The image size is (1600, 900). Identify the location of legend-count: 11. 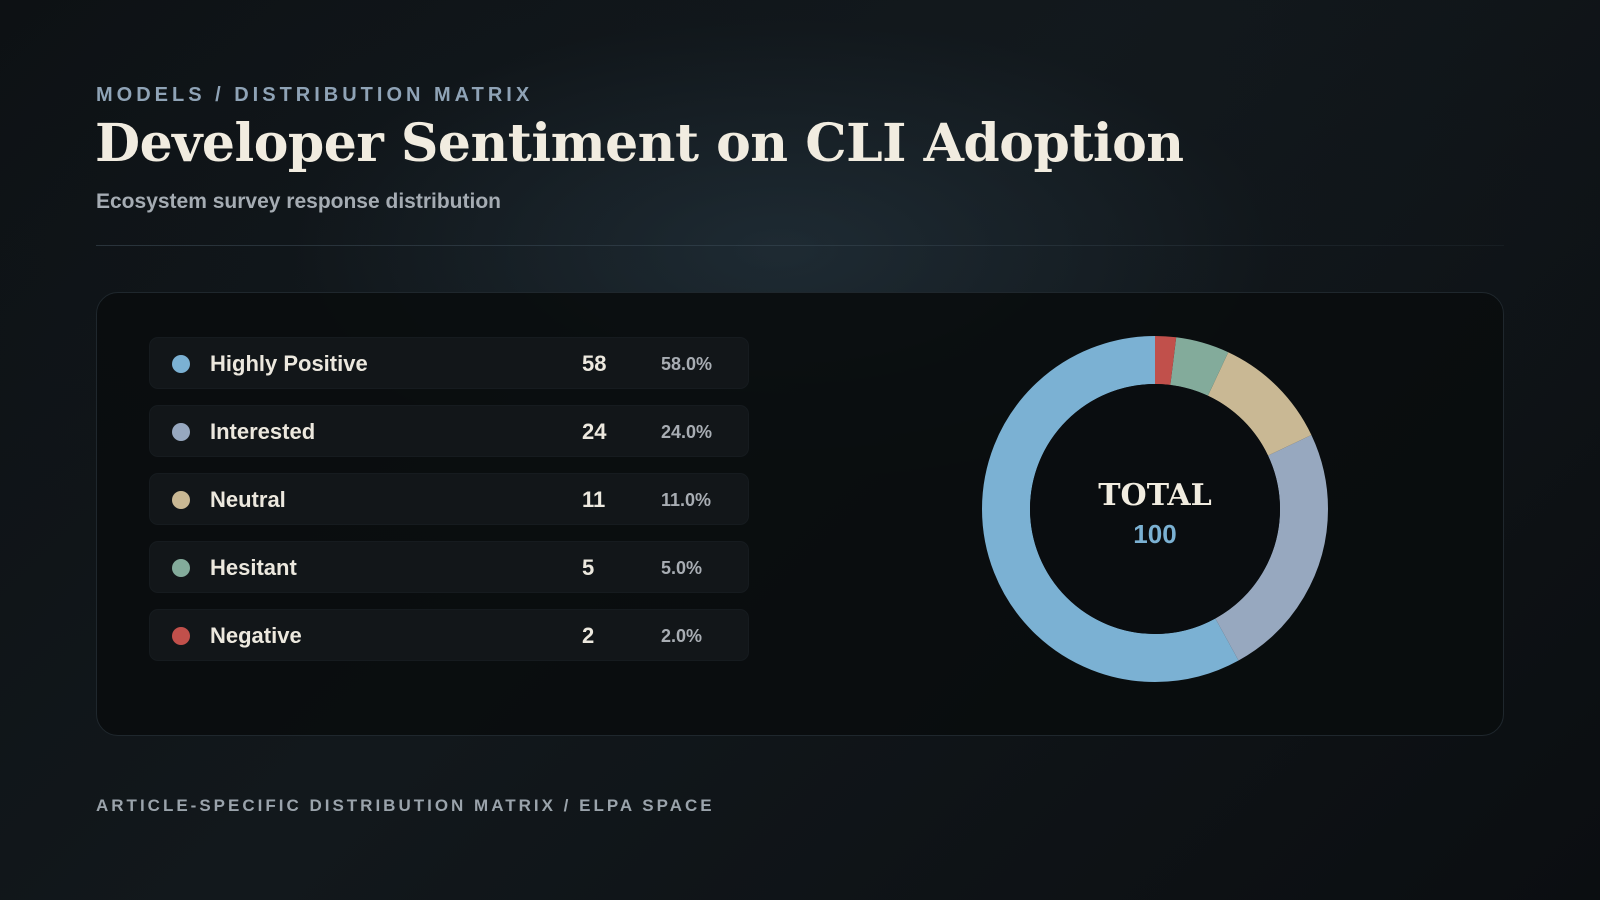
(594, 499).